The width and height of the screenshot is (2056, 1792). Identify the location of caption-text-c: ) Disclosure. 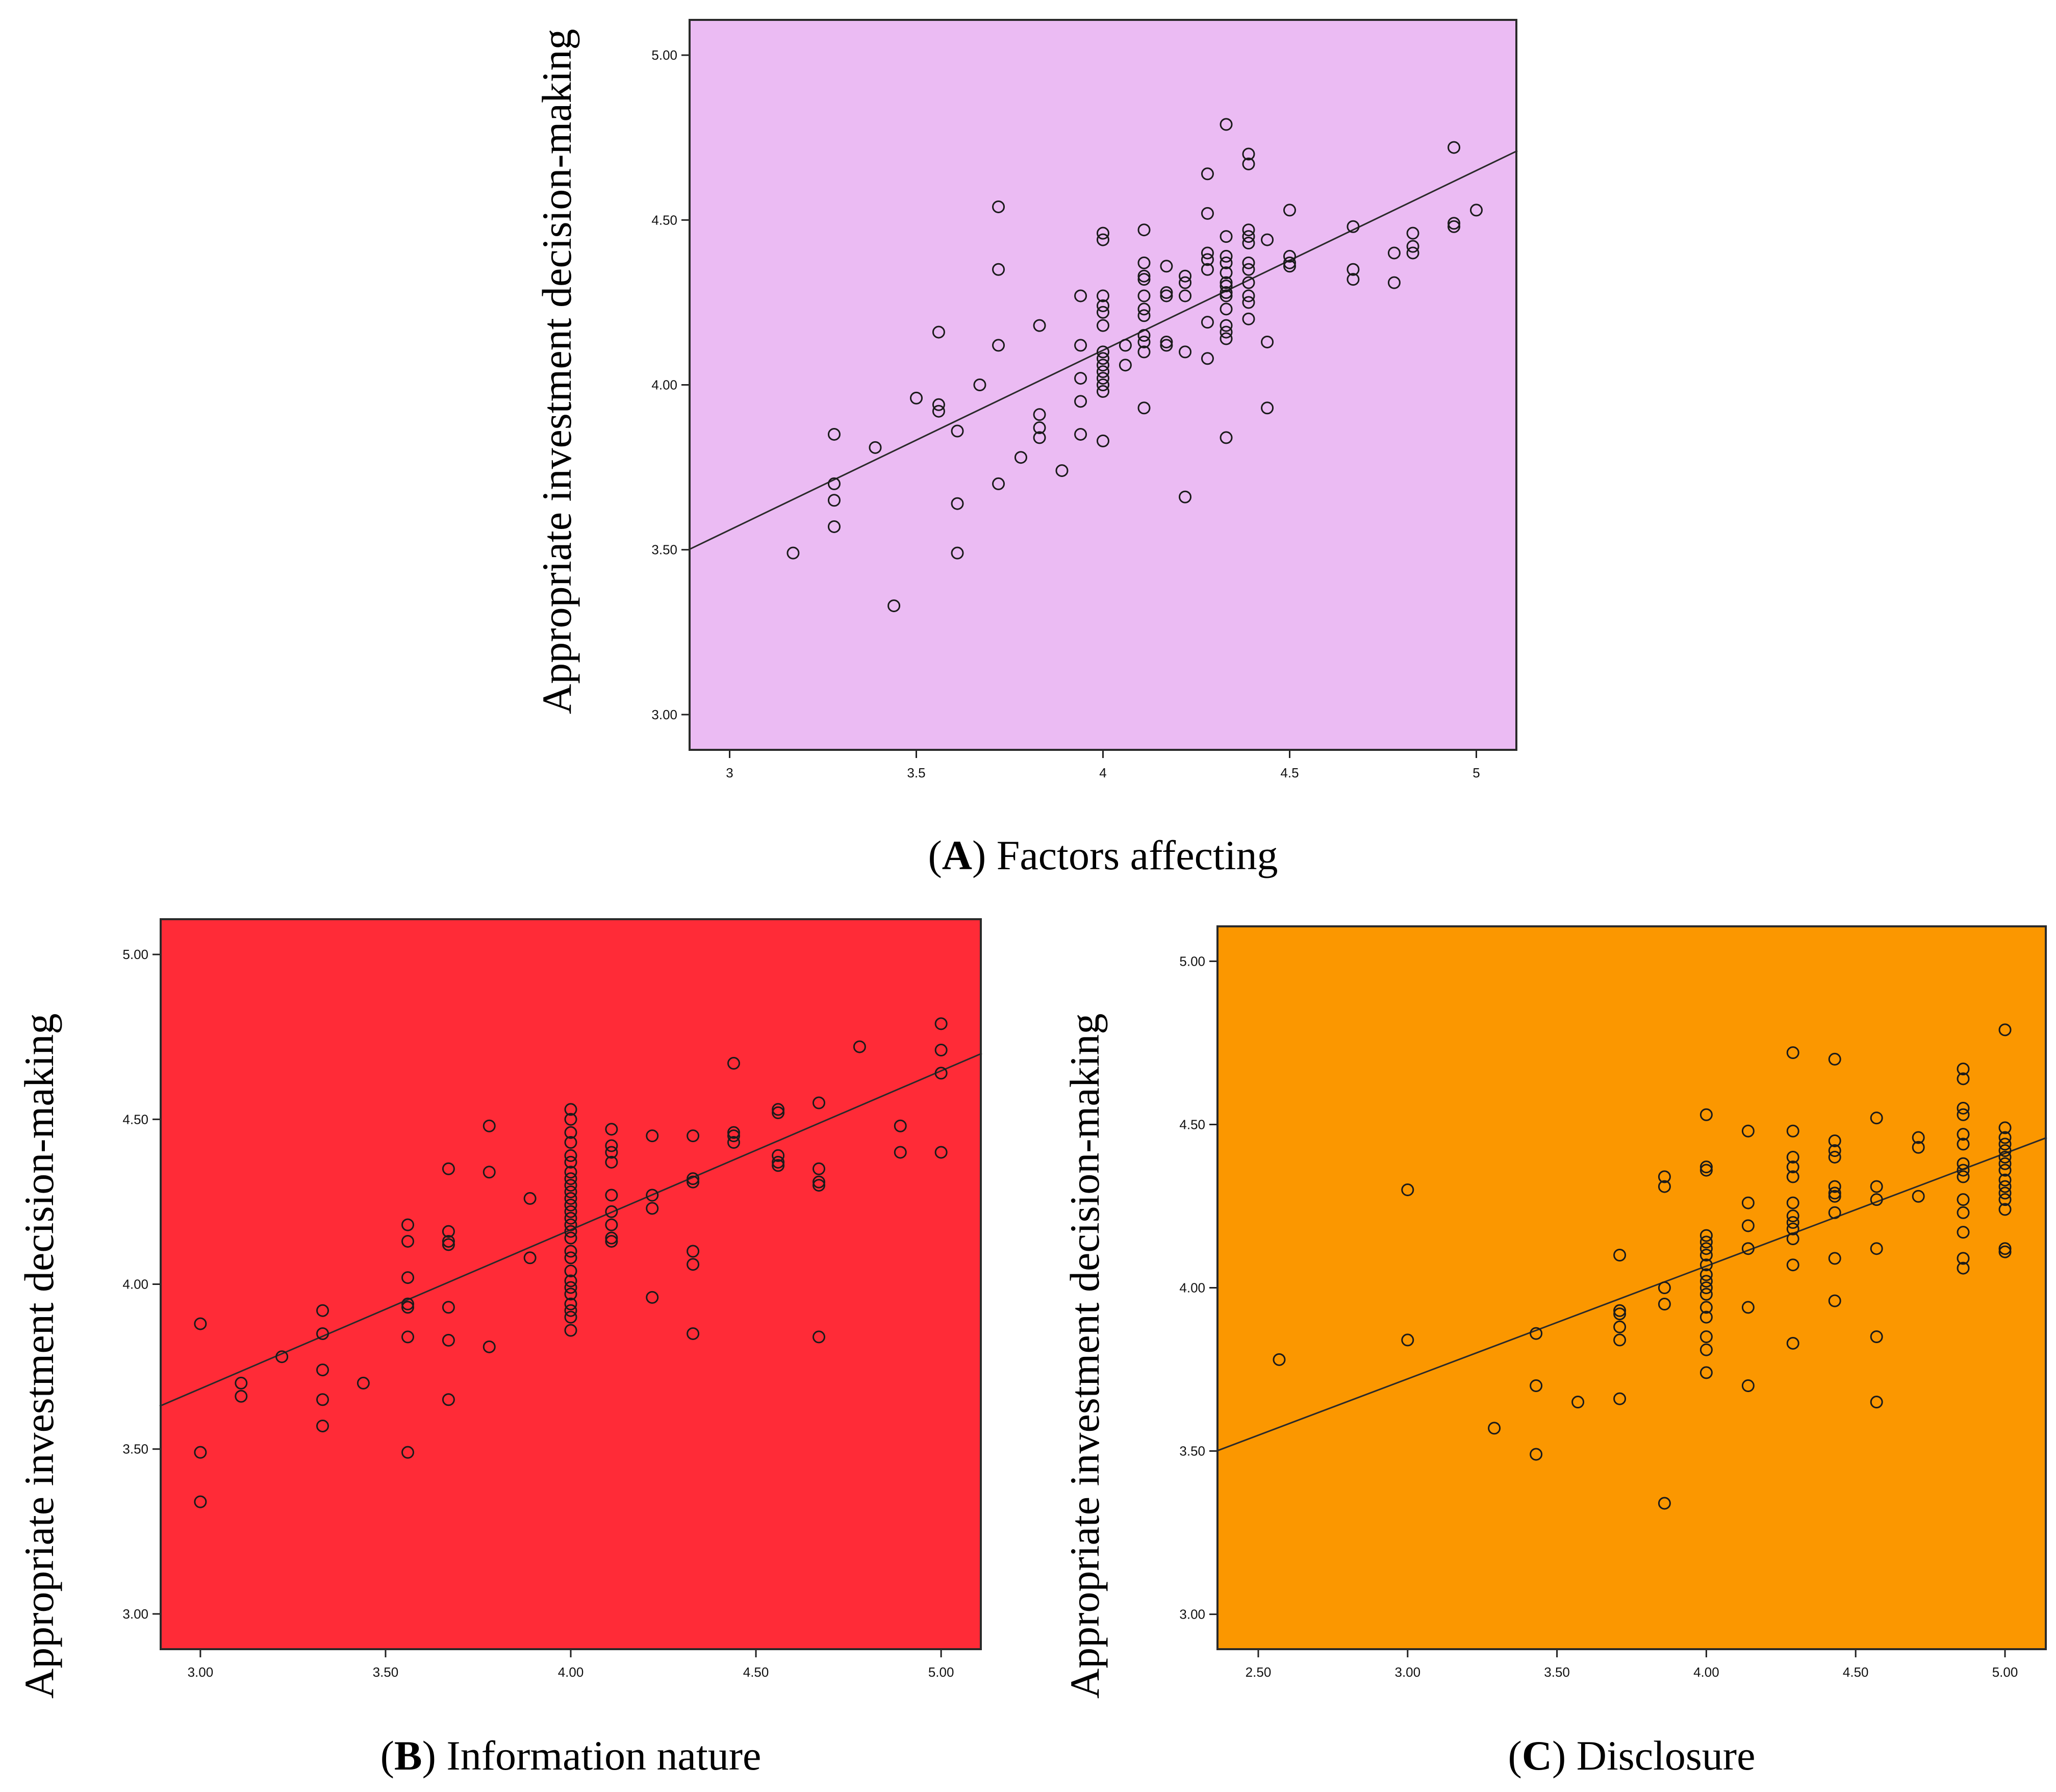
(1654, 1755).